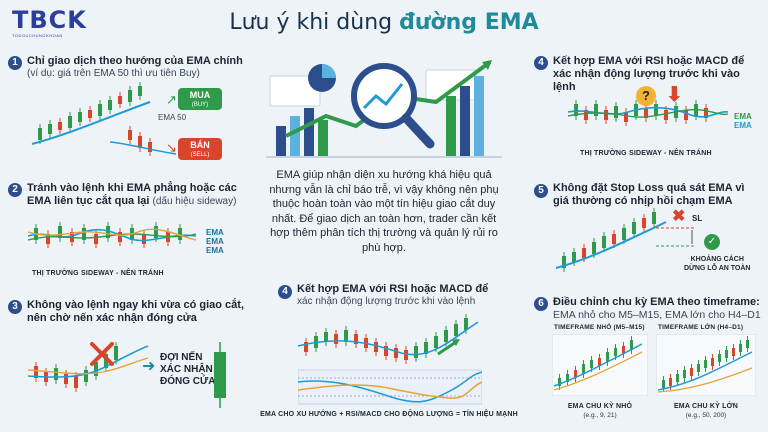  What do you see at coordinates (743, 121) in the screenshot?
I see `tip4-ema-labels: EMA EMA` at bounding box center [743, 121].